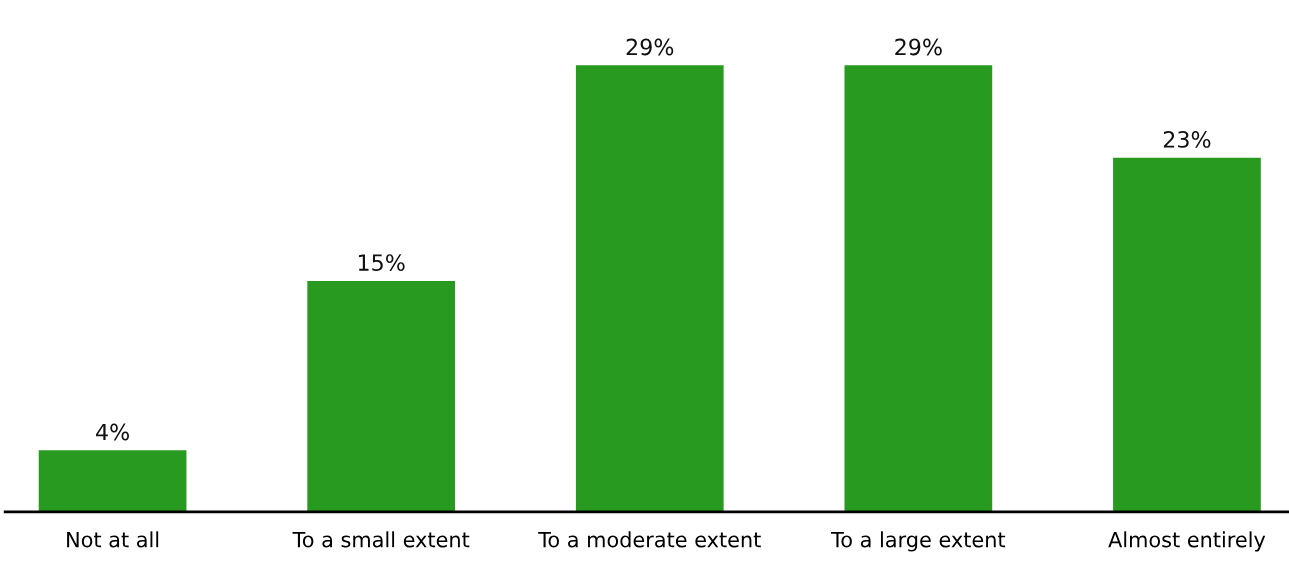  Describe the element at coordinates (1187, 541) in the screenshot. I see `x-tick-label: Almost entirely` at that location.